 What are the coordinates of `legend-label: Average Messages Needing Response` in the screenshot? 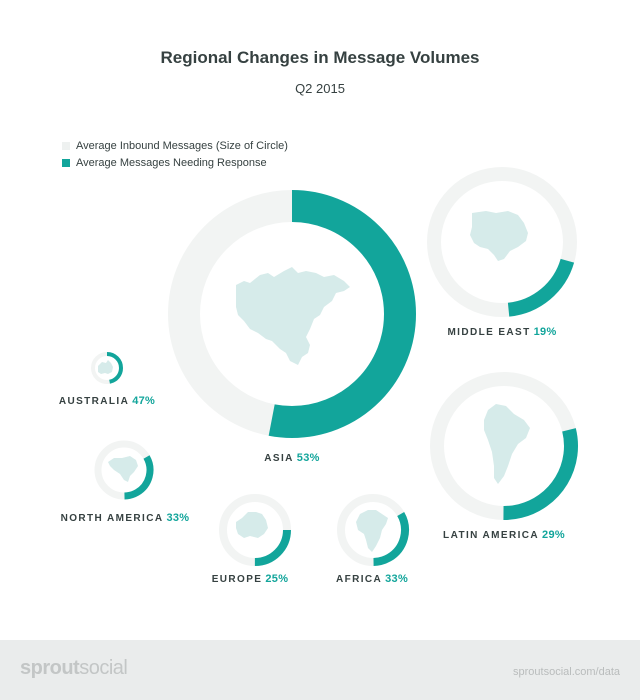 It's located at (171, 162).